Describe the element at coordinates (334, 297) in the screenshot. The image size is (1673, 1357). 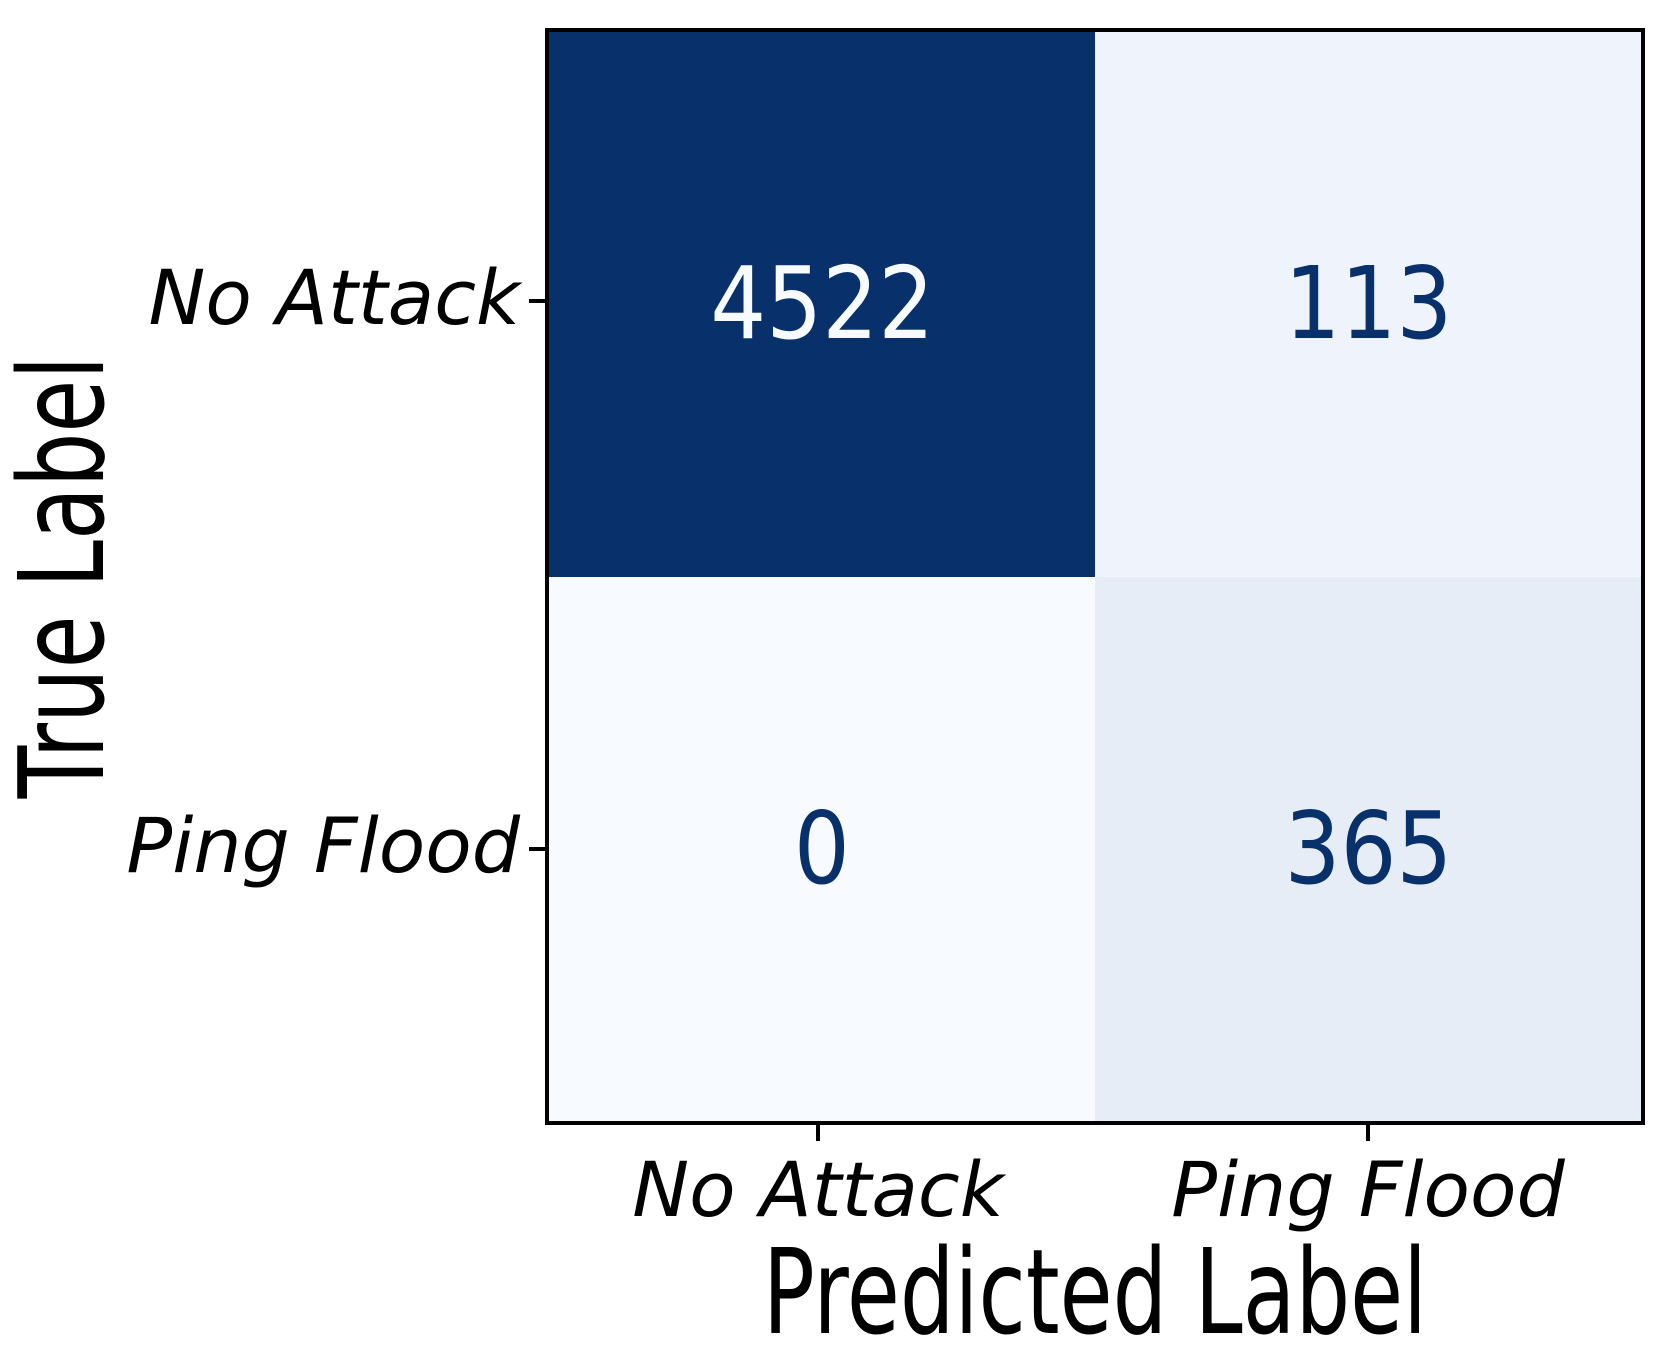
I see `y-tick-label-noattack: No Attack` at that location.